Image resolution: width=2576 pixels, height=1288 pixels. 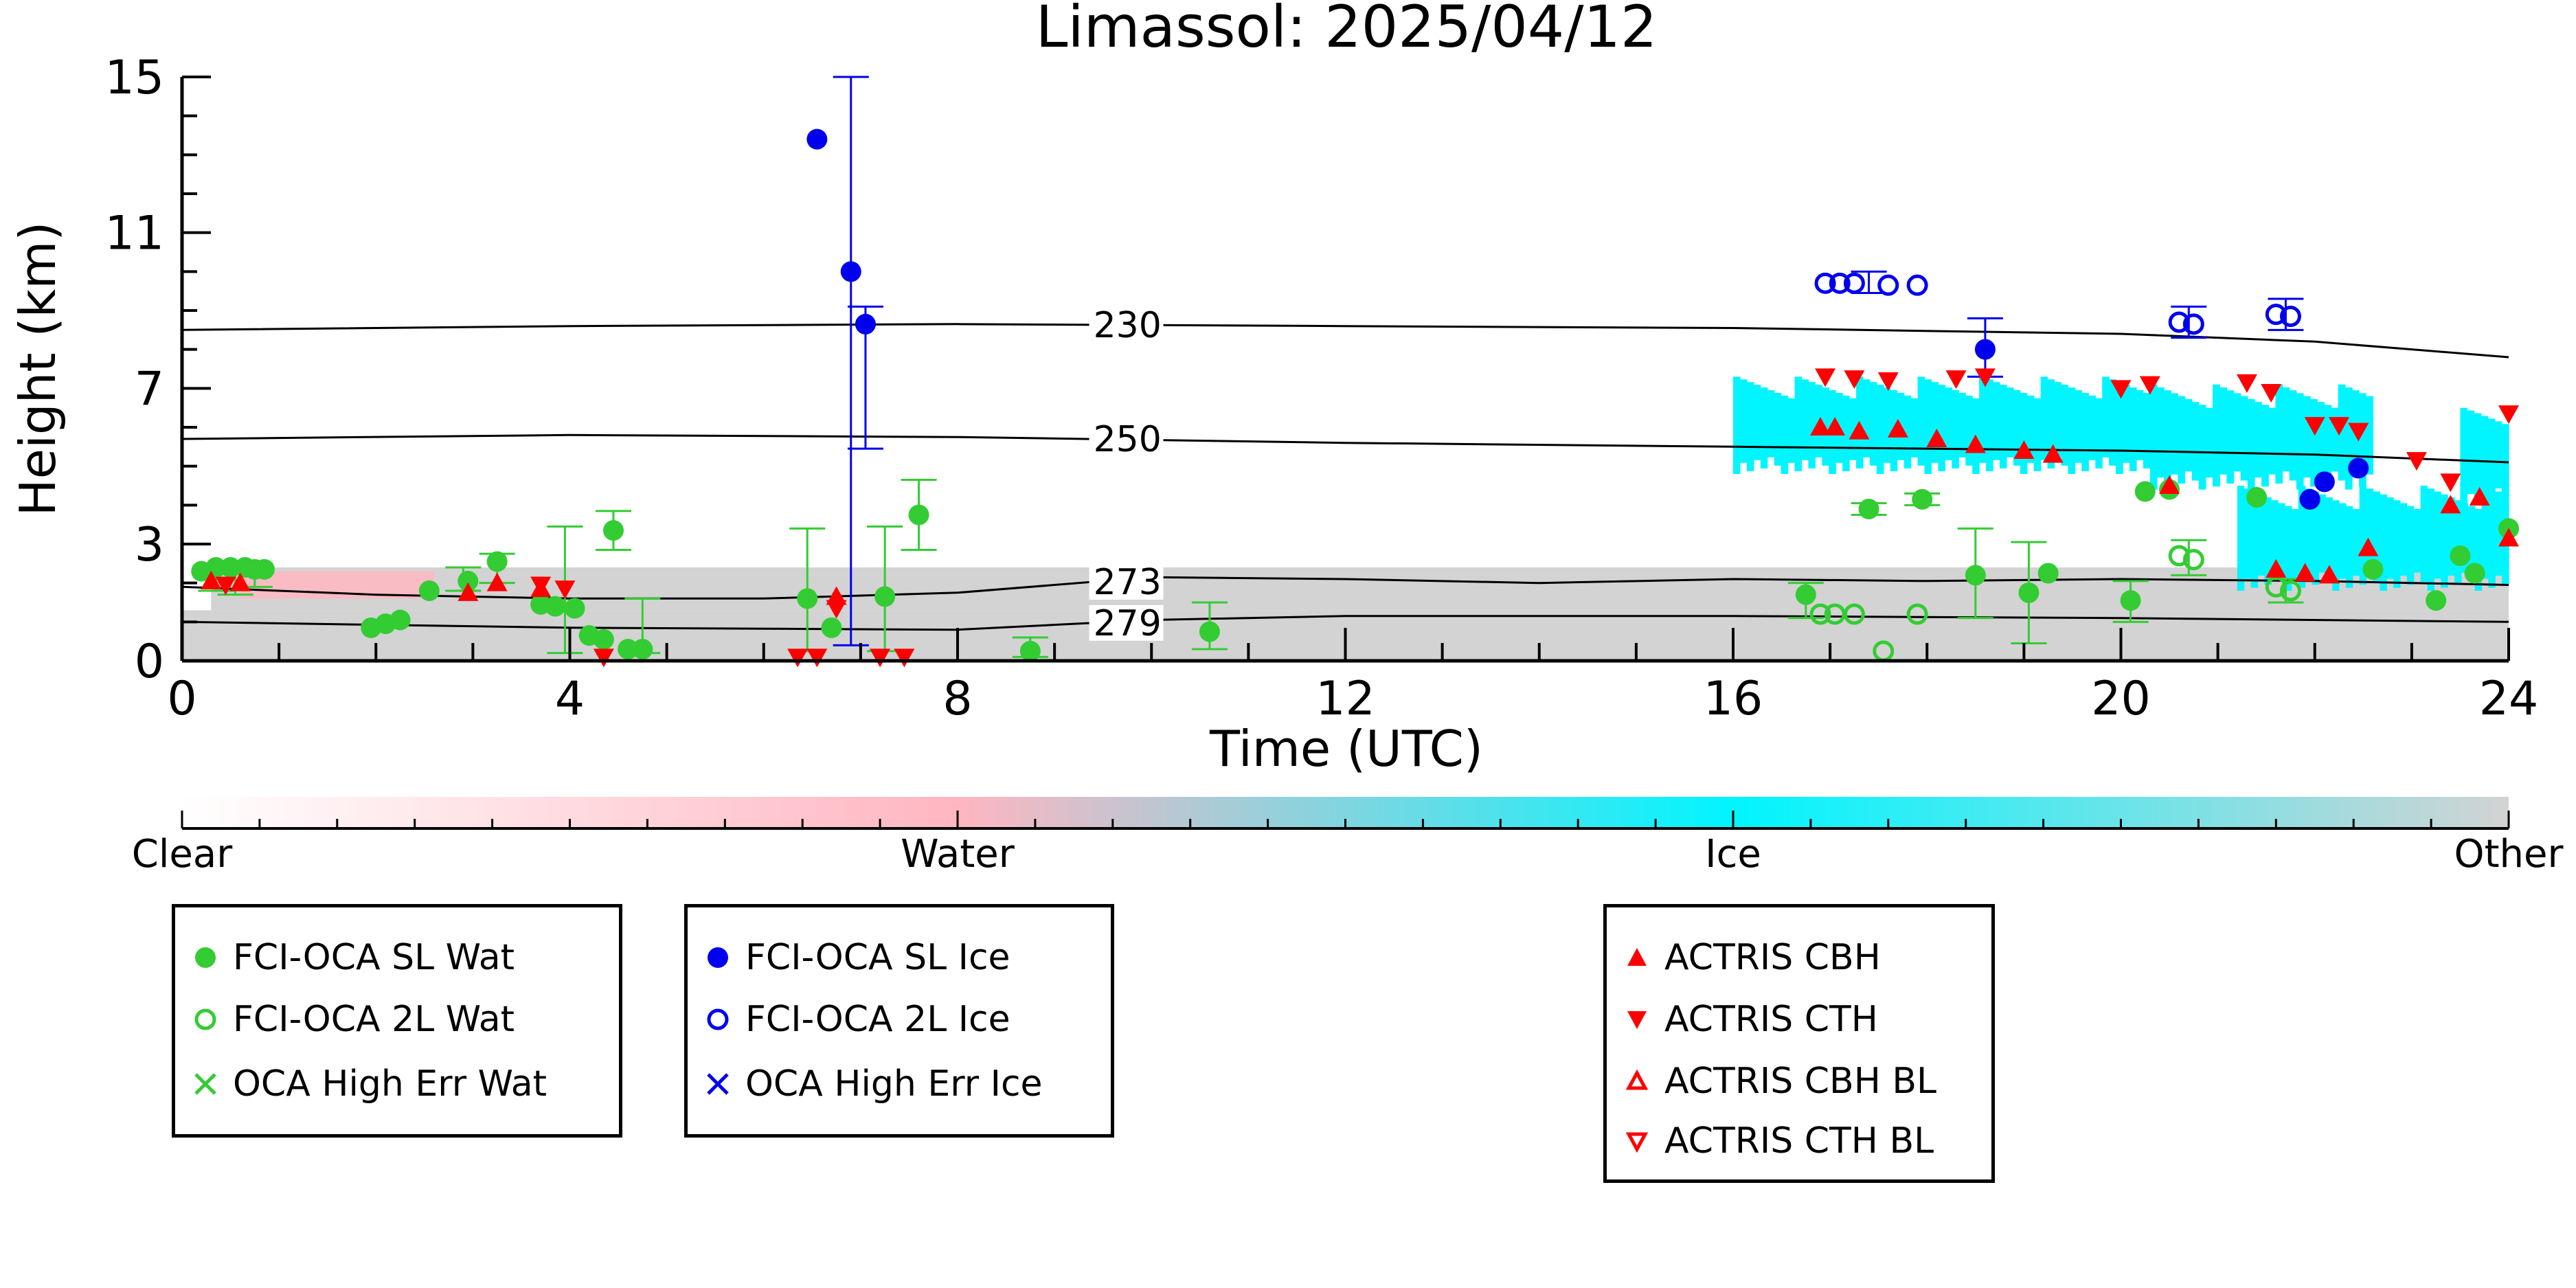 What do you see at coordinates (1733, 699) in the screenshot?
I see `x-tick-label: 16` at bounding box center [1733, 699].